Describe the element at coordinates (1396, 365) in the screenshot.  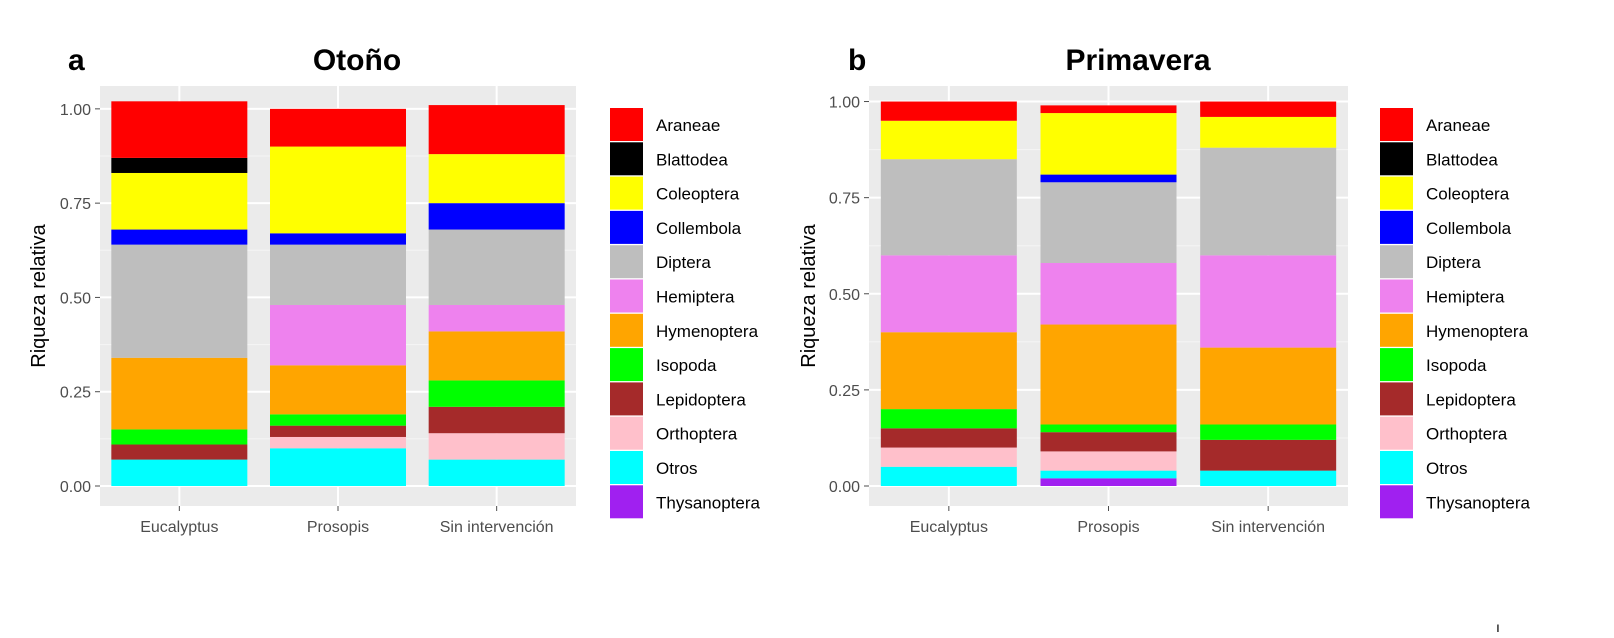
I see `legend-swatch-isopoda` at that location.